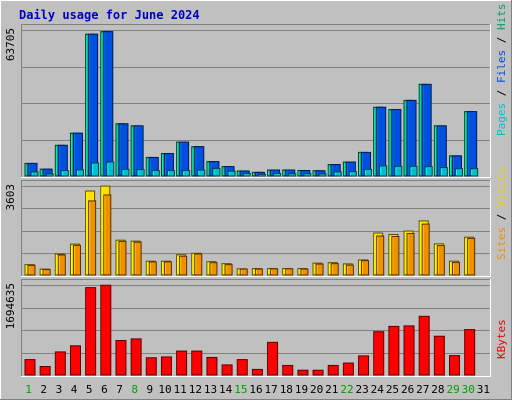 This screenshot has height=405, width=512. What do you see at coordinates (301, 389) in the screenshot?
I see `x-tick-label: 19` at bounding box center [301, 389].